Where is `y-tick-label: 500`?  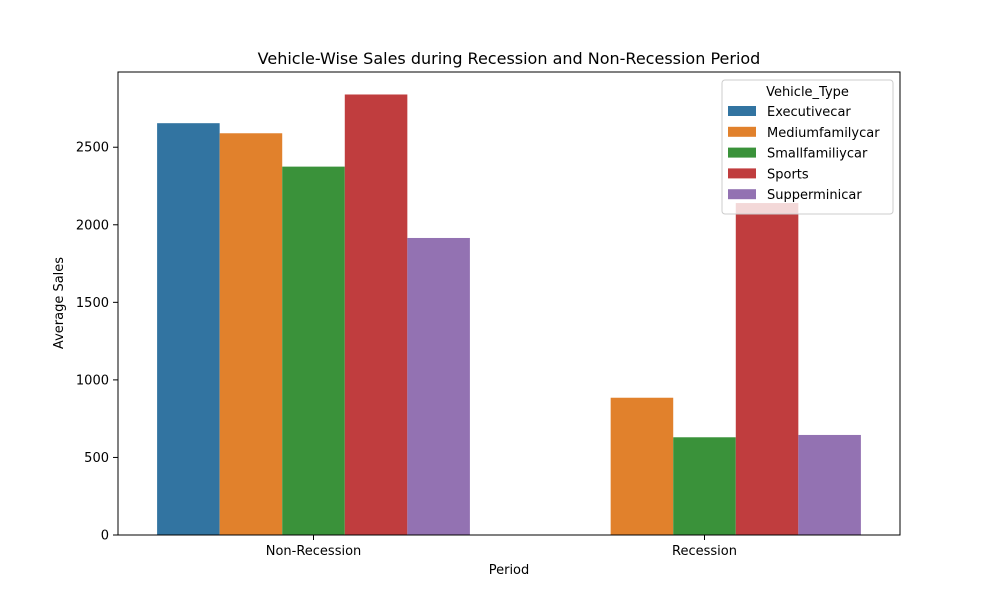 y-tick-label: 500 is located at coordinates (96, 458).